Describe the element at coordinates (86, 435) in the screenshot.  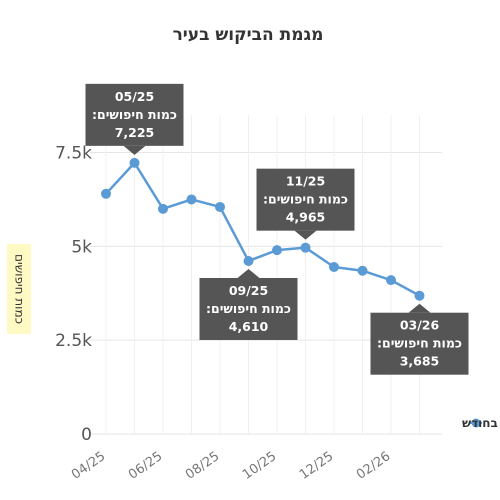
I see `y-tick-label: 0` at that location.